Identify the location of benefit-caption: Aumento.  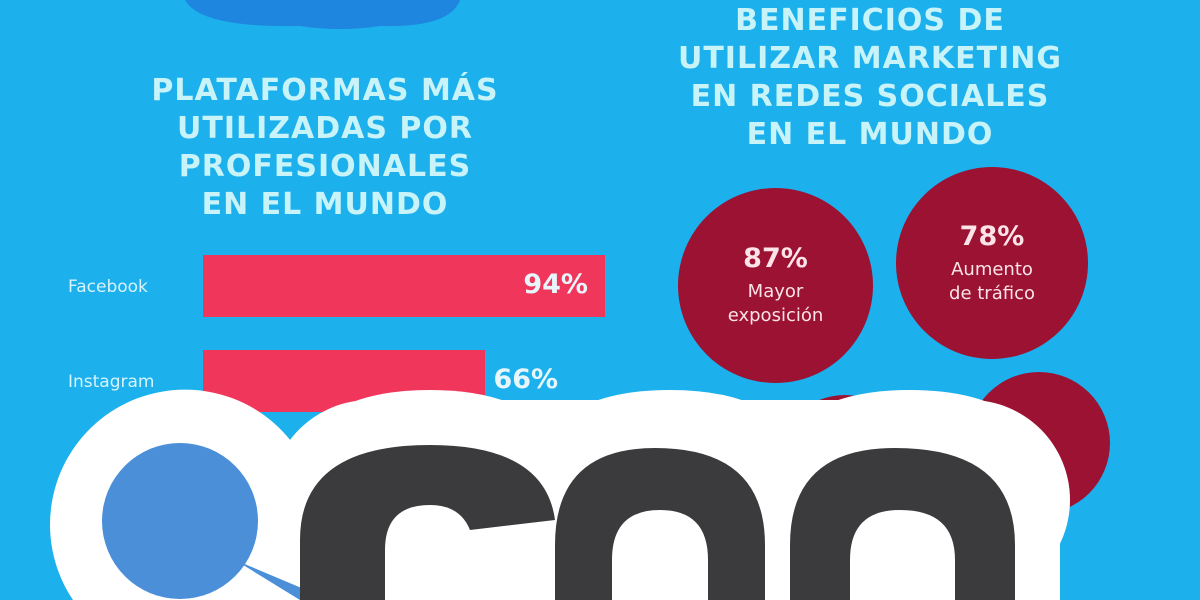
(992, 269).